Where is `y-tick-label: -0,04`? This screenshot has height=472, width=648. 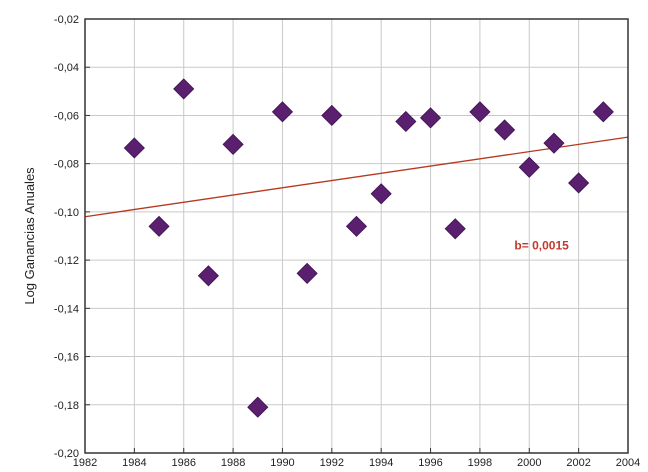 y-tick-label: -0,04 is located at coordinates (66, 68).